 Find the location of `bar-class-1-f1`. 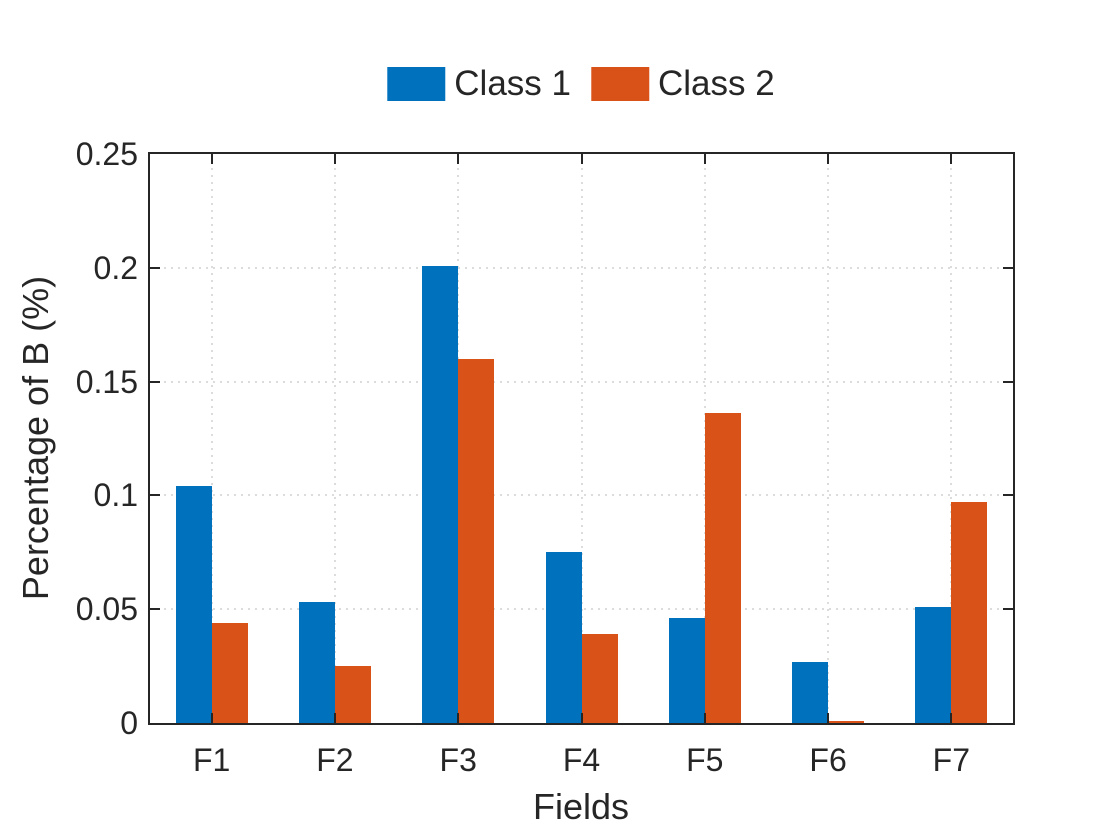

bar-class-1-f1 is located at coordinates (193, 604).